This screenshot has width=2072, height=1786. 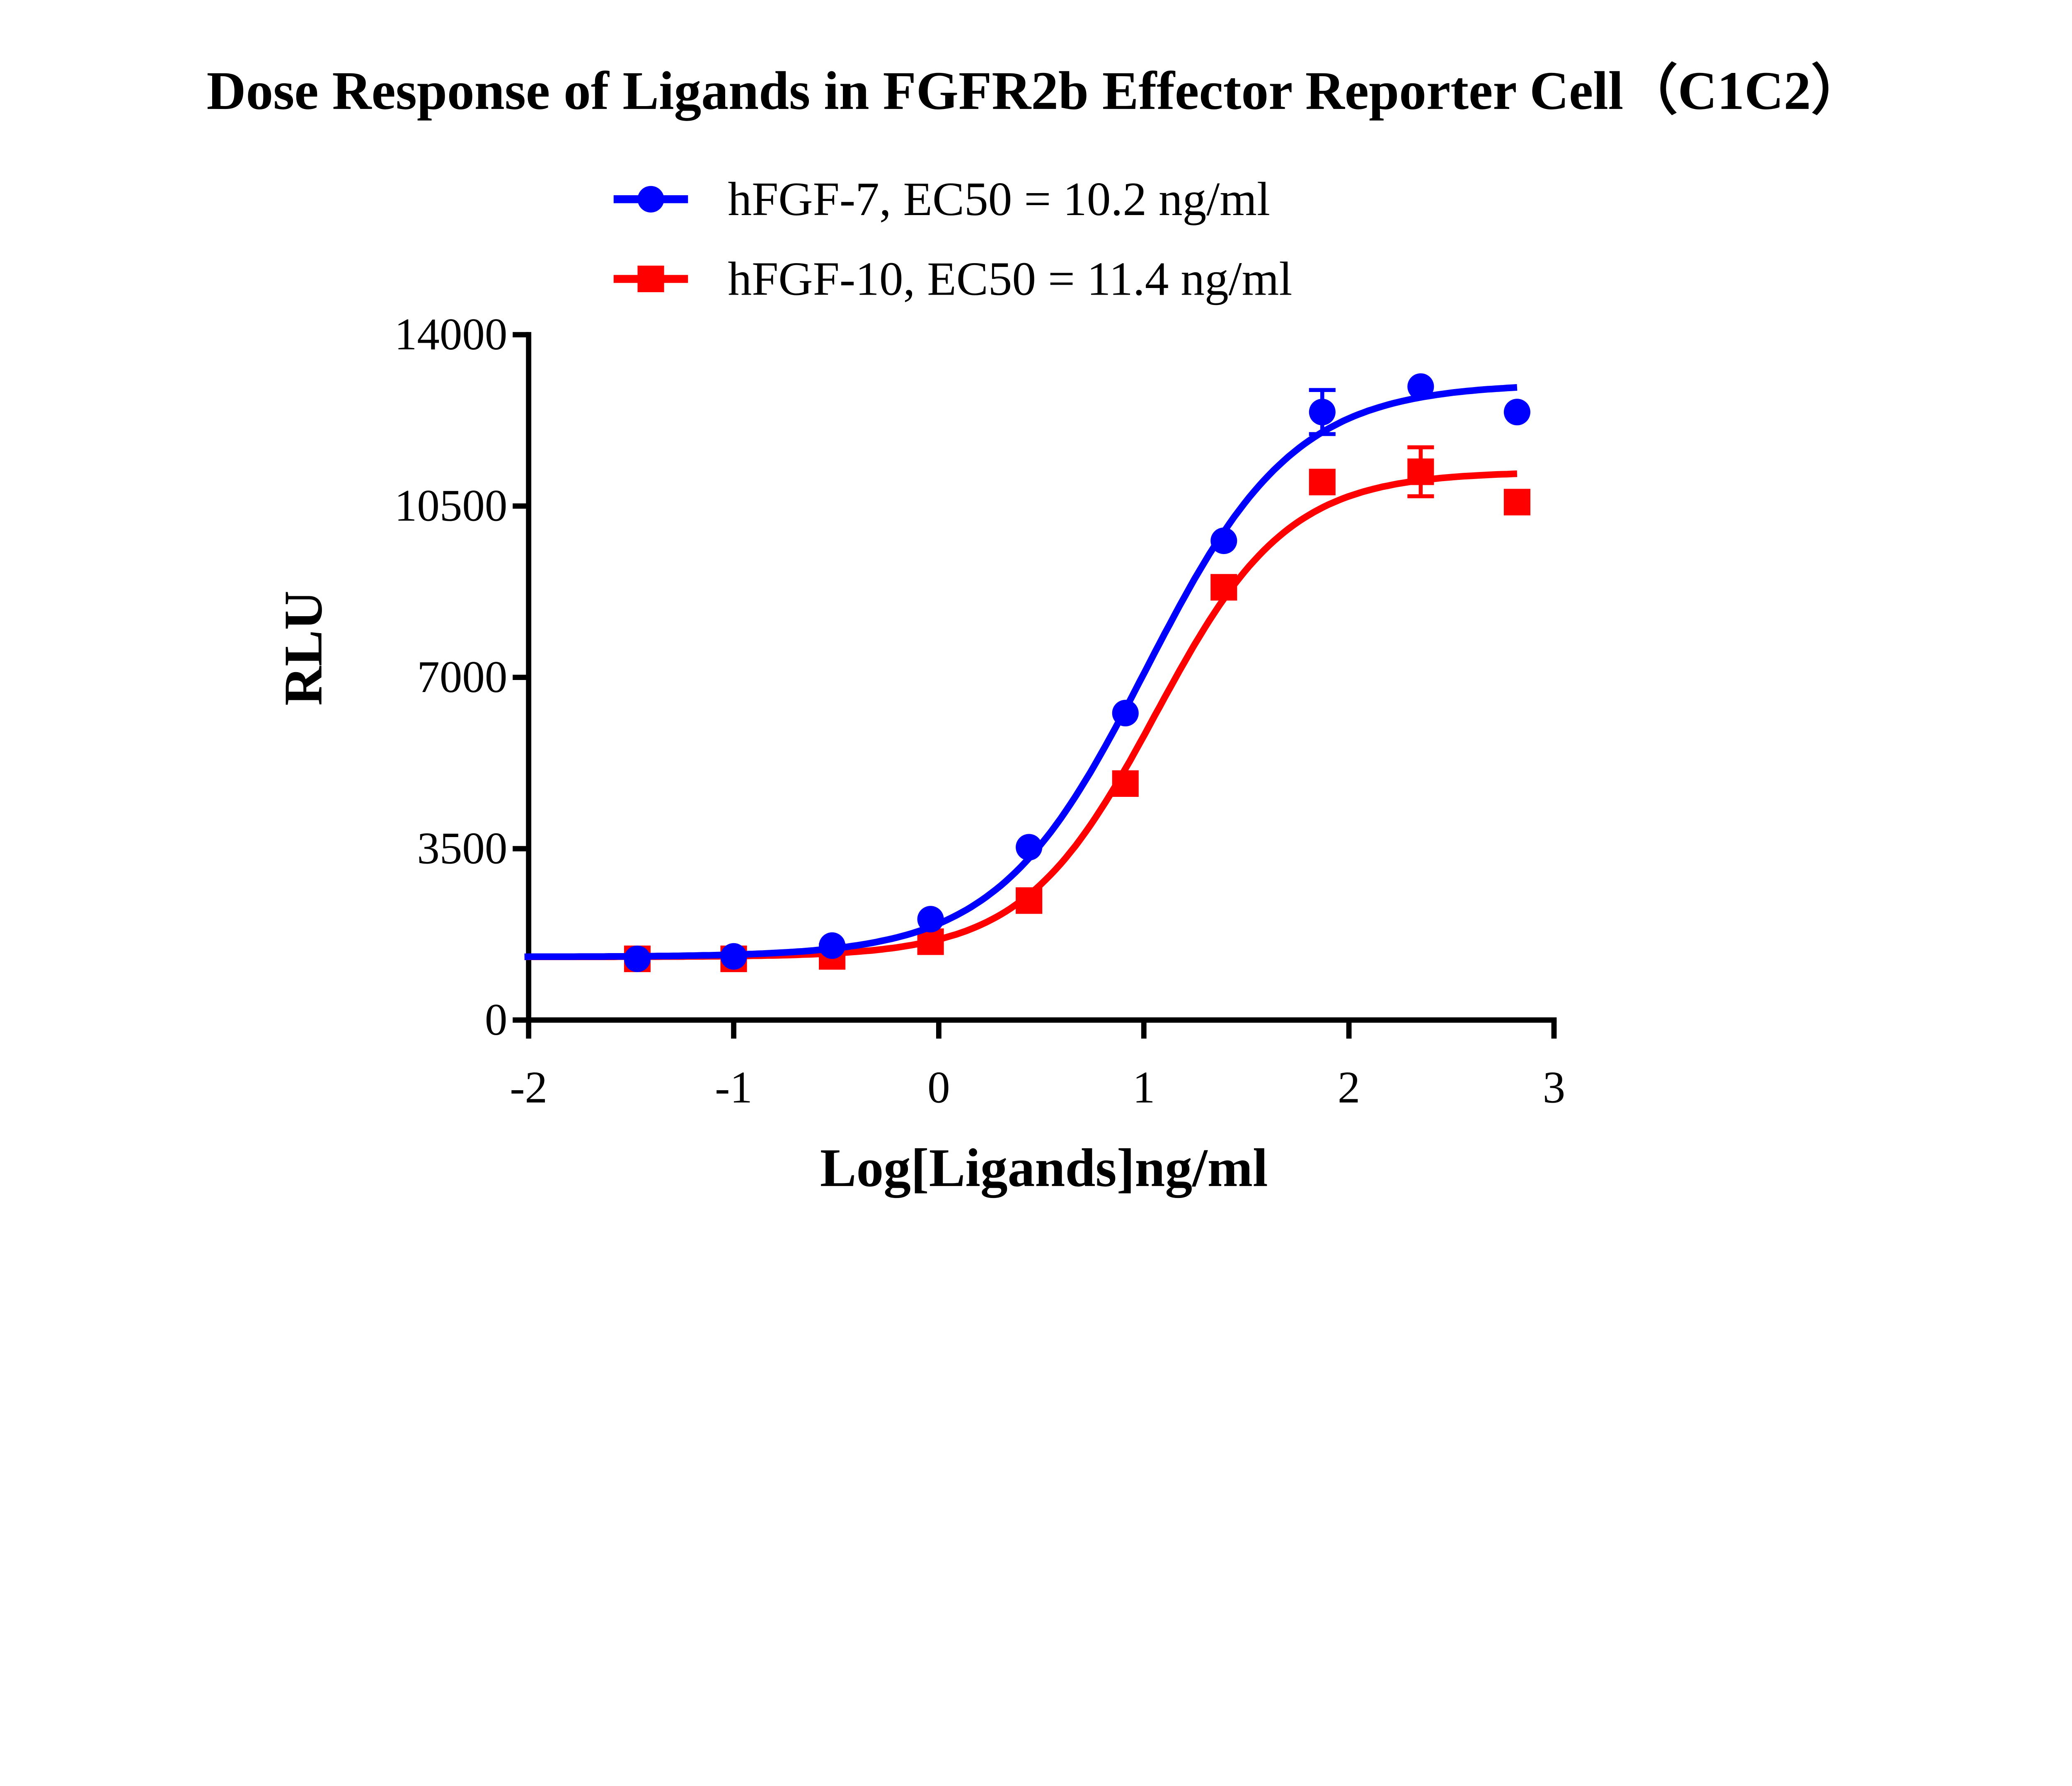 I want to click on x-tick-label: 1, so click(x=1144, y=1087).